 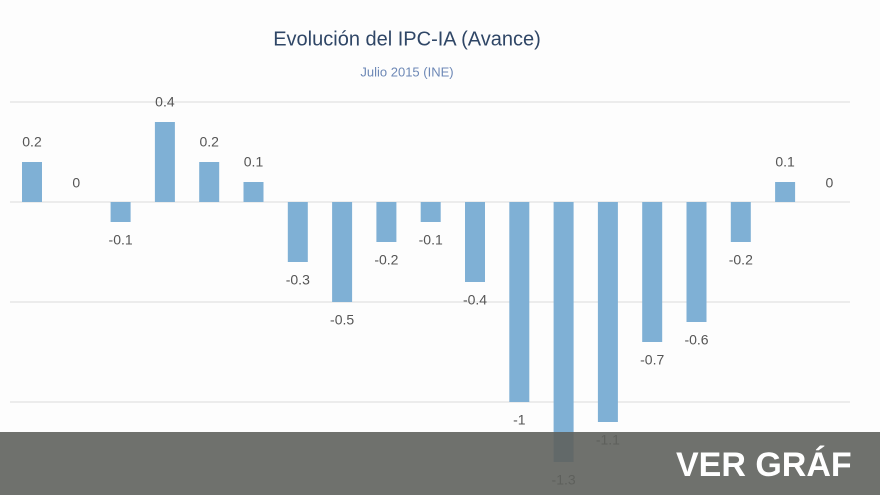 I want to click on value-label: -0.5, so click(x=342, y=320).